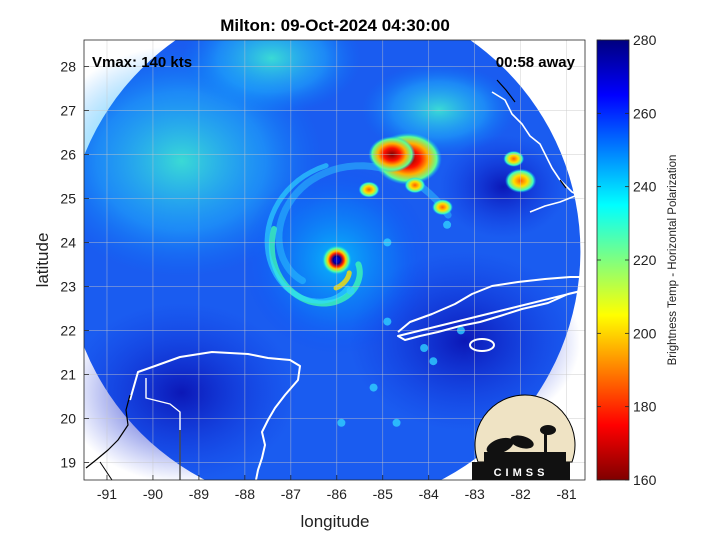 The height and width of the screenshot is (540, 720). Describe the element at coordinates (42, 260) in the screenshot. I see `y-axis-label: latitude` at that location.